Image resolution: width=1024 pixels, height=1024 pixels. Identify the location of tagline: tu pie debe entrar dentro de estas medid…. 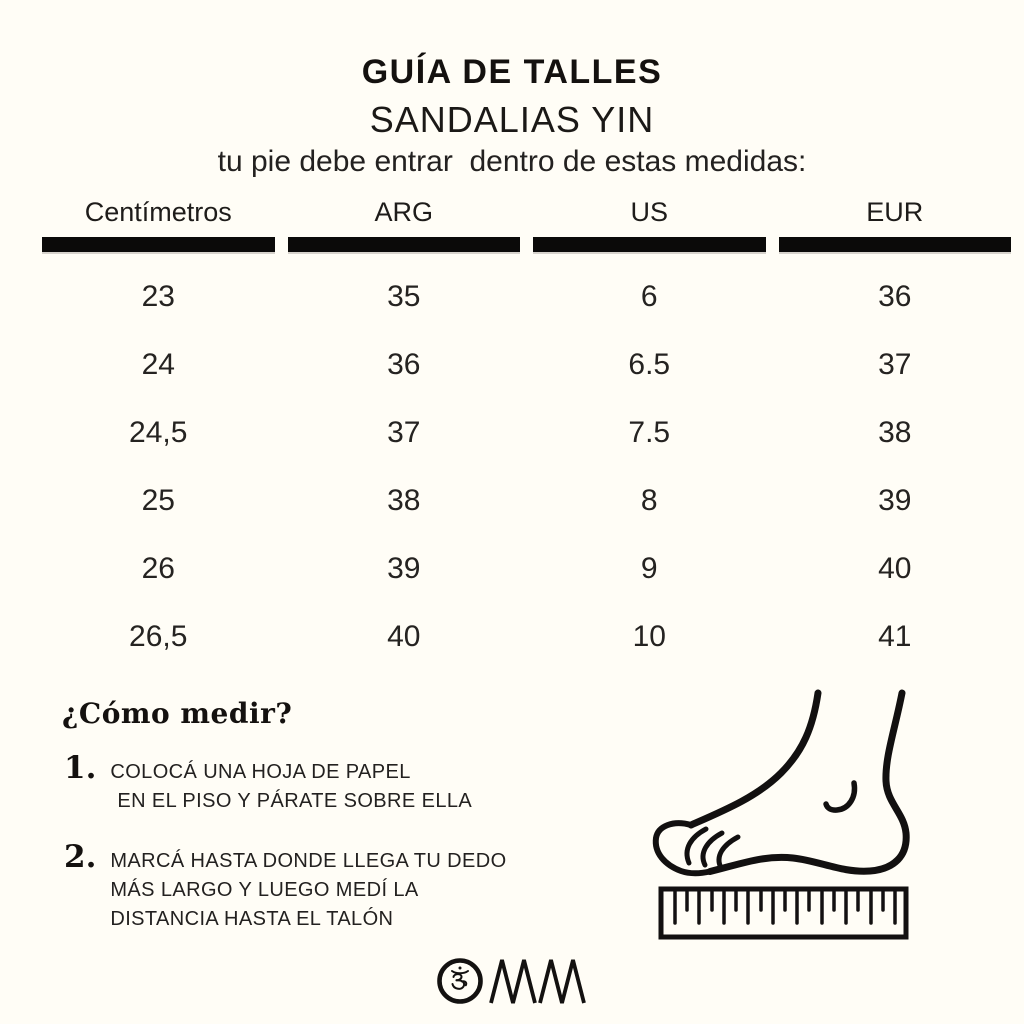
(512, 161).